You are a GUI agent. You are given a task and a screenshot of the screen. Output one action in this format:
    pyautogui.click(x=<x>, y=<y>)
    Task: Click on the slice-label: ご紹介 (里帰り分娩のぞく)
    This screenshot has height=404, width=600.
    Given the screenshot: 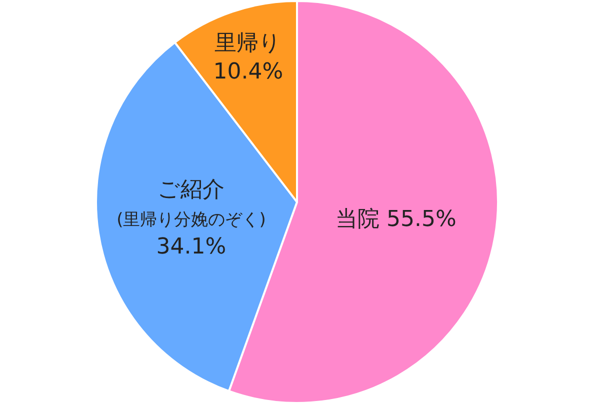 What is the action you would take?
    pyautogui.click(x=191, y=203)
    